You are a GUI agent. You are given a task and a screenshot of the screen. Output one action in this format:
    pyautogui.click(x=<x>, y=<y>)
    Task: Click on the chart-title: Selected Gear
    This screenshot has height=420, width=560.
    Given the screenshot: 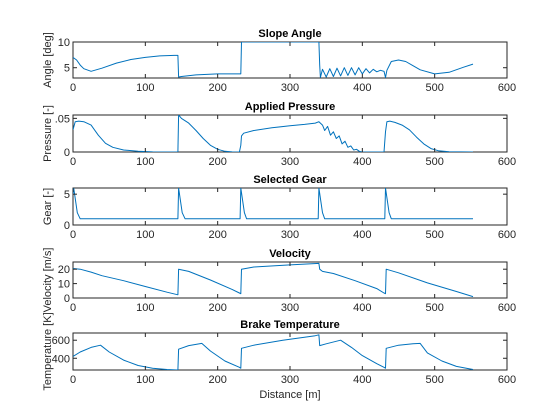 What is the action you would take?
    pyautogui.click(x=290, y=180)
    